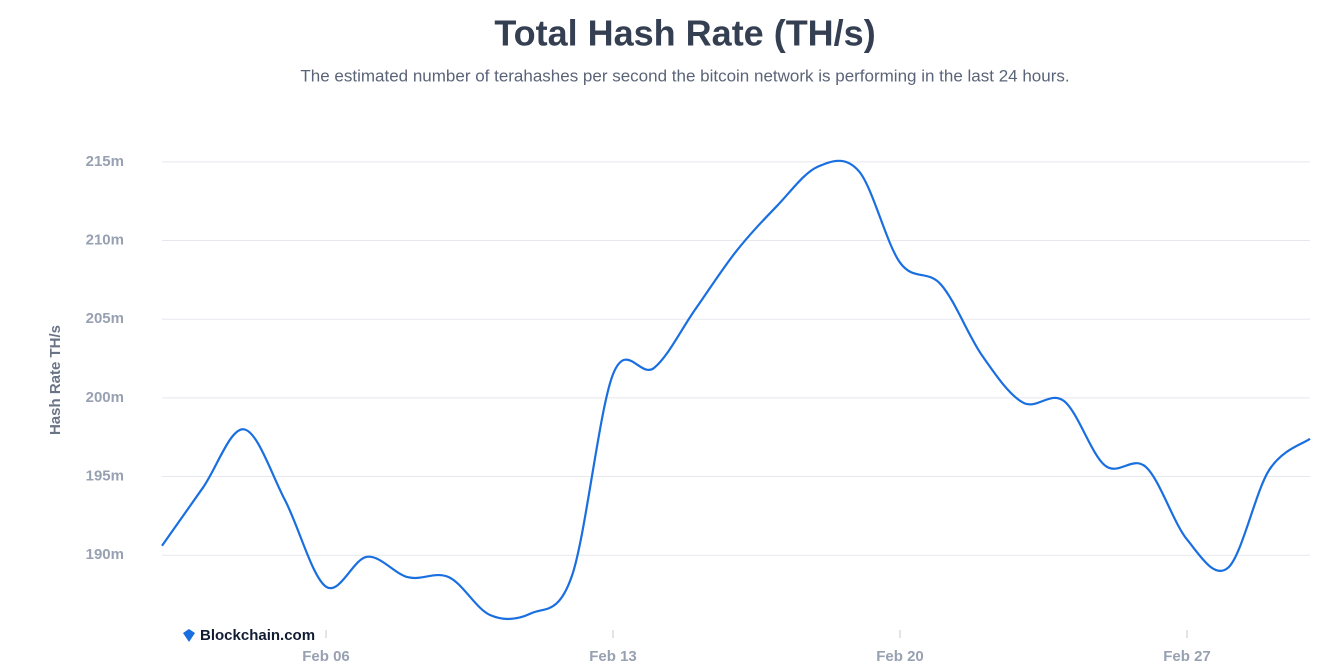  I want to click on y-tick-label: 200m, so click(105, 397).